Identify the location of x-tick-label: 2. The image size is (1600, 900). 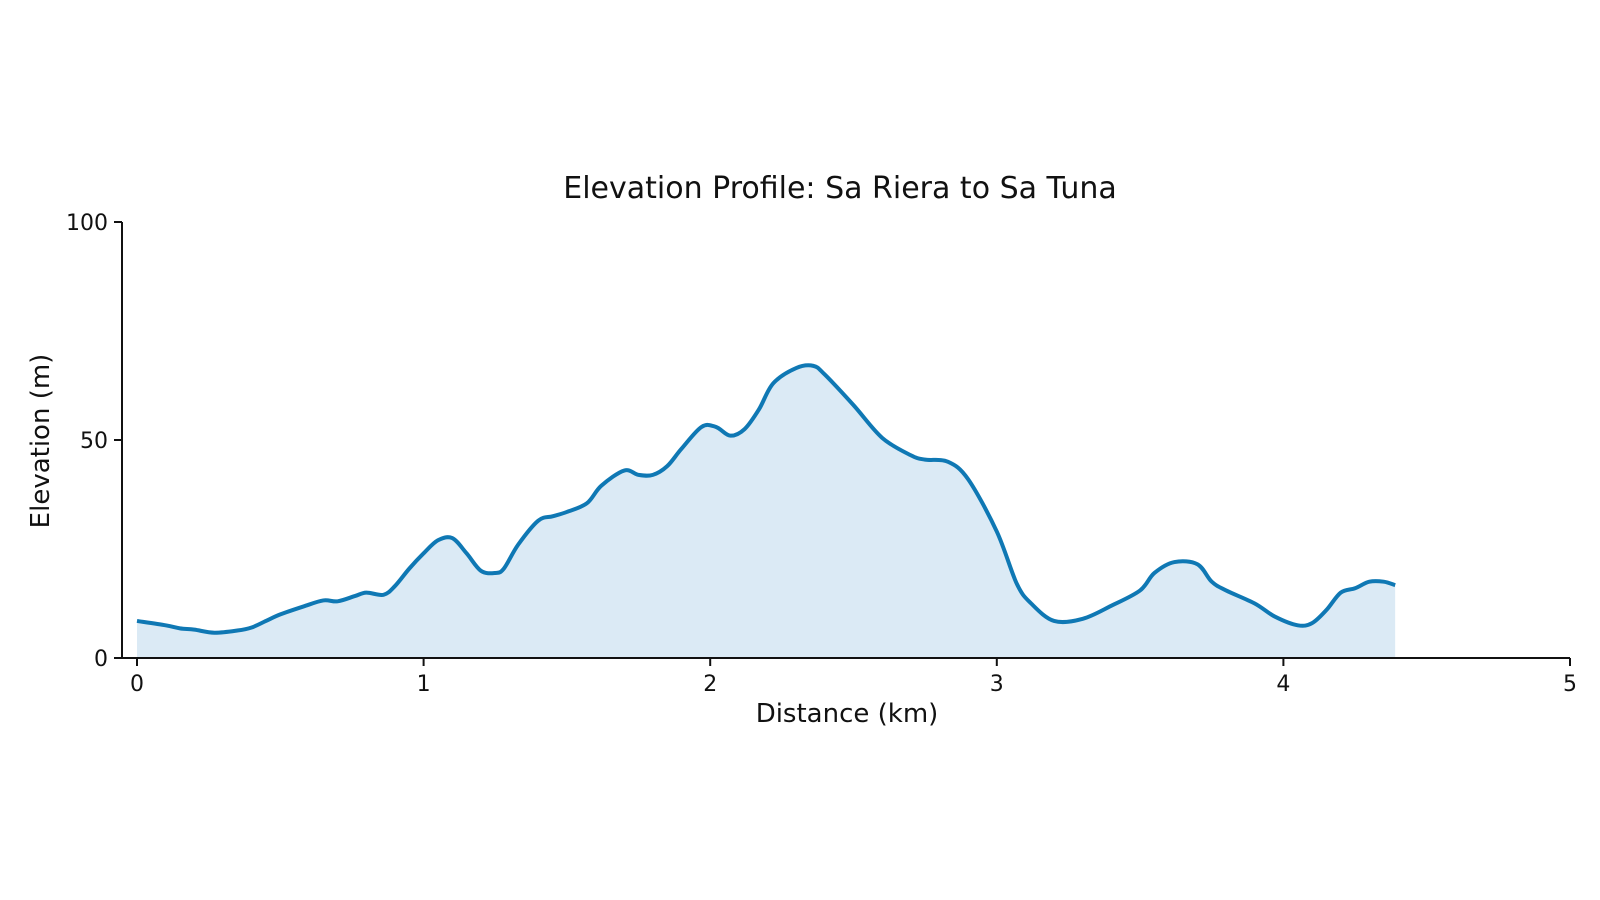
(710, 684).